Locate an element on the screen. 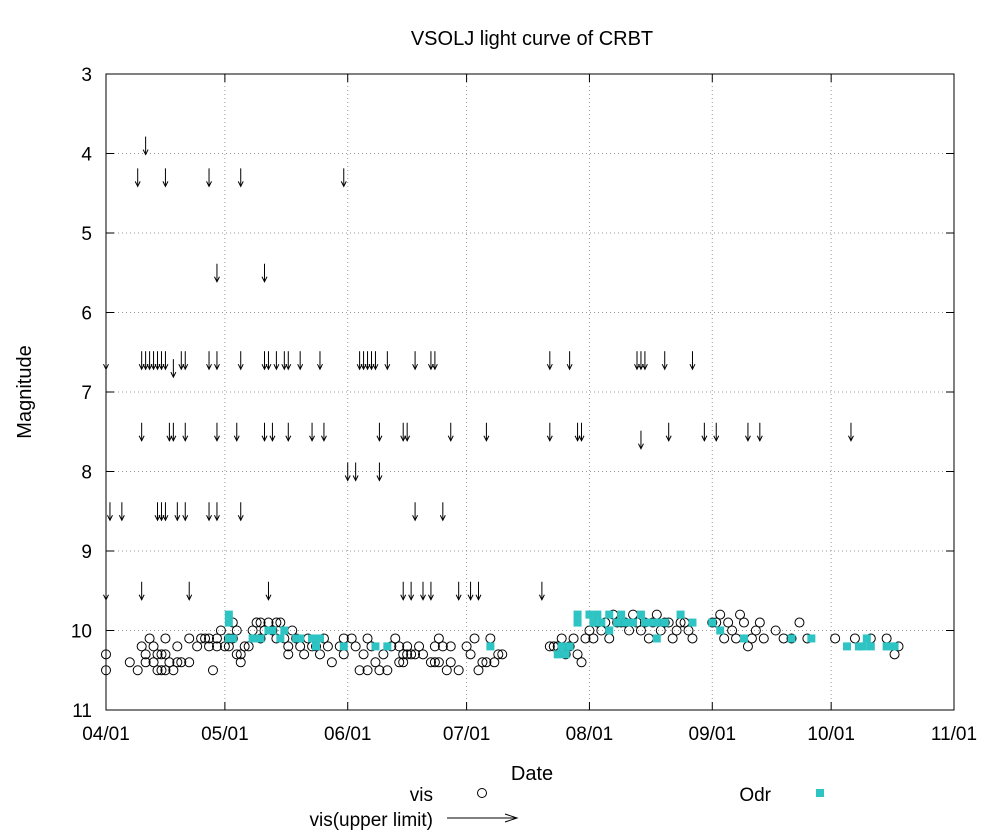  y-tick-label: 7 is located at coordinates (86, 393).